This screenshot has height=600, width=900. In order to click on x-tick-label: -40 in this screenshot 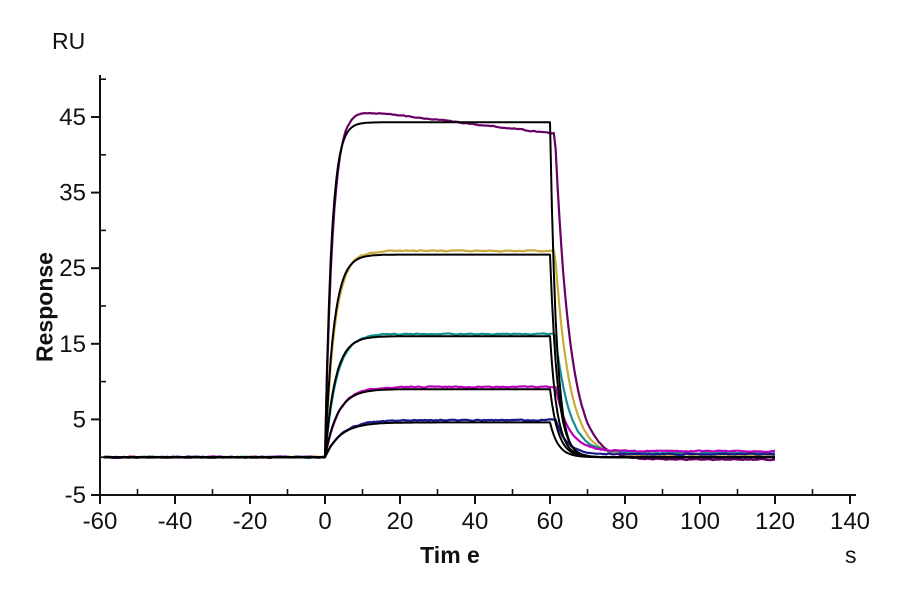, I will do `click(175, 521)`.